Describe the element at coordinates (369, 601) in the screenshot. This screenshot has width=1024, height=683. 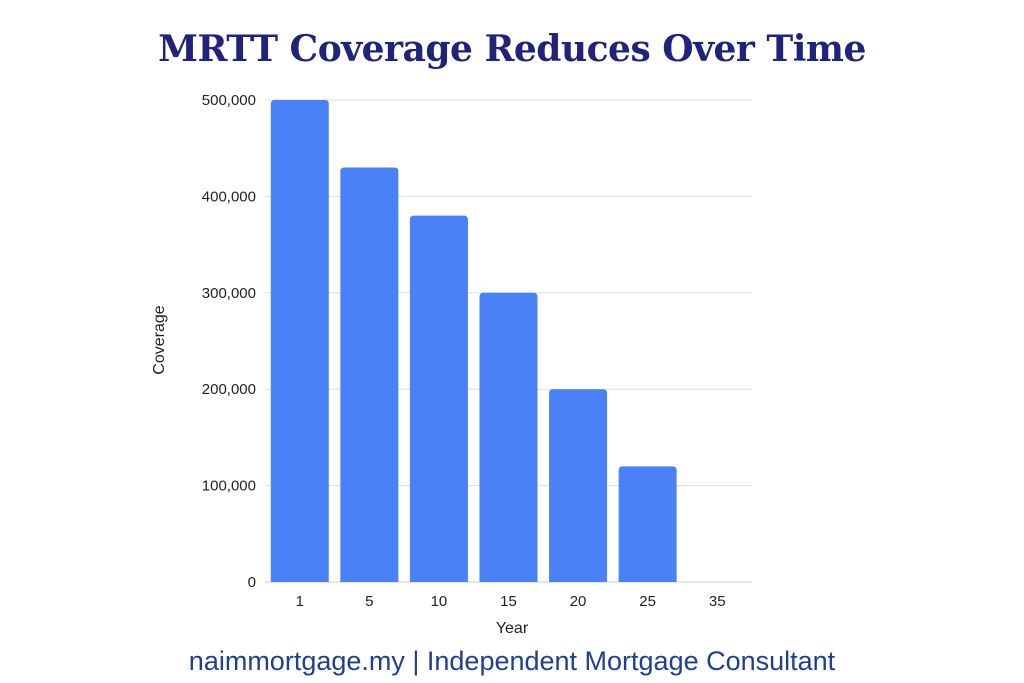
I see `x-tick-label: 5` at that location.